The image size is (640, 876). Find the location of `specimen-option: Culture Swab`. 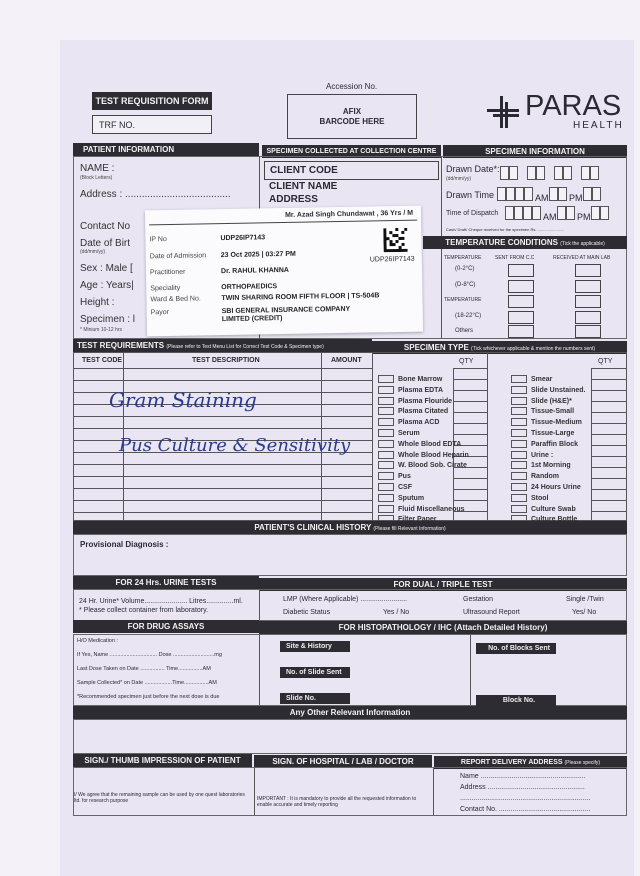

specimen-option: Culture Swab is located at coordinates (543, 508).